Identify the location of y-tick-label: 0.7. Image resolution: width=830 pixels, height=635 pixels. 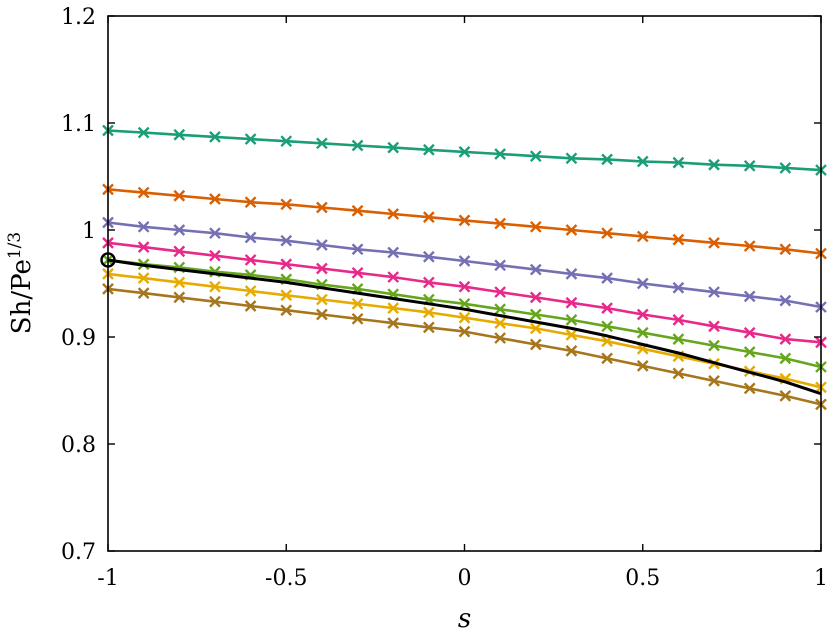
(78, 552).